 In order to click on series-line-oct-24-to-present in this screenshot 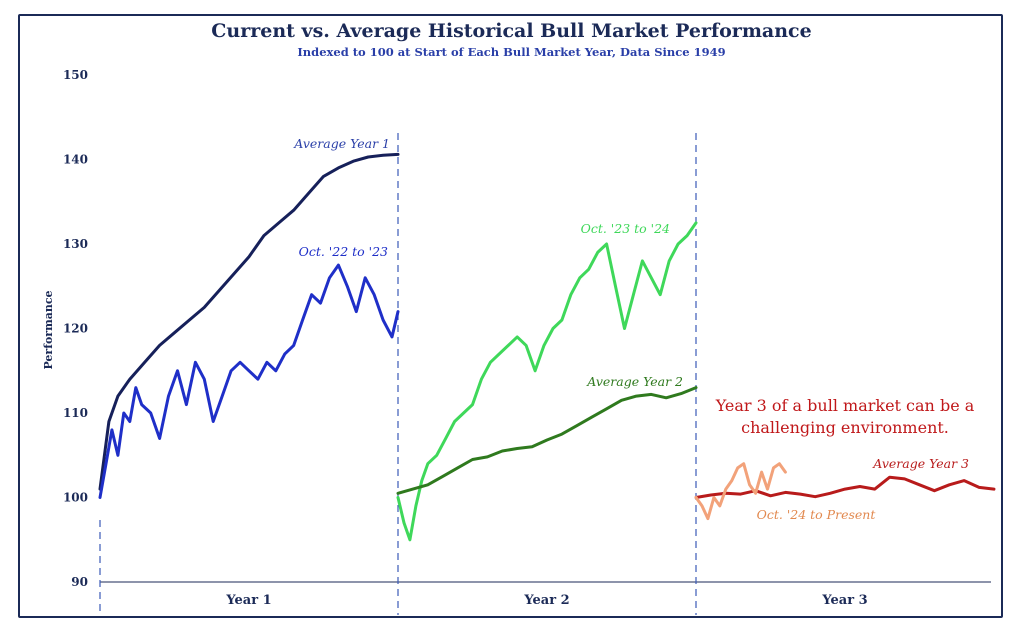, I will do `click(740, 491)`.